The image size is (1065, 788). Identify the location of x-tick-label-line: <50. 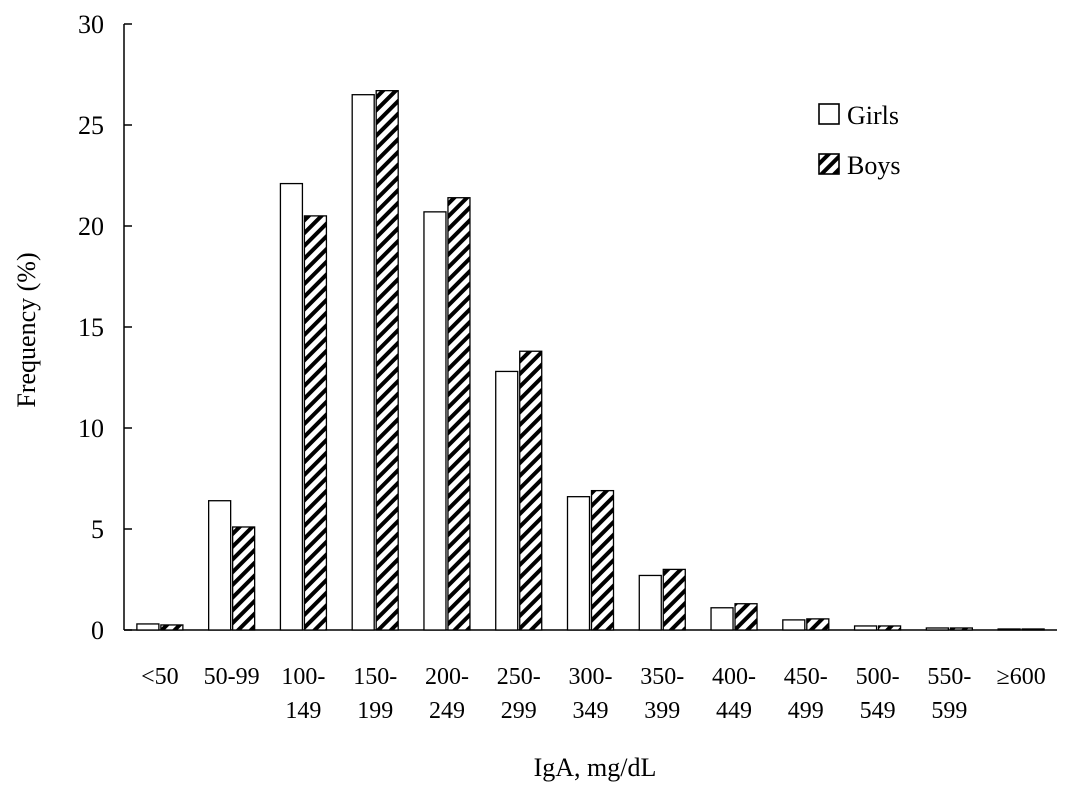
(160, 677).